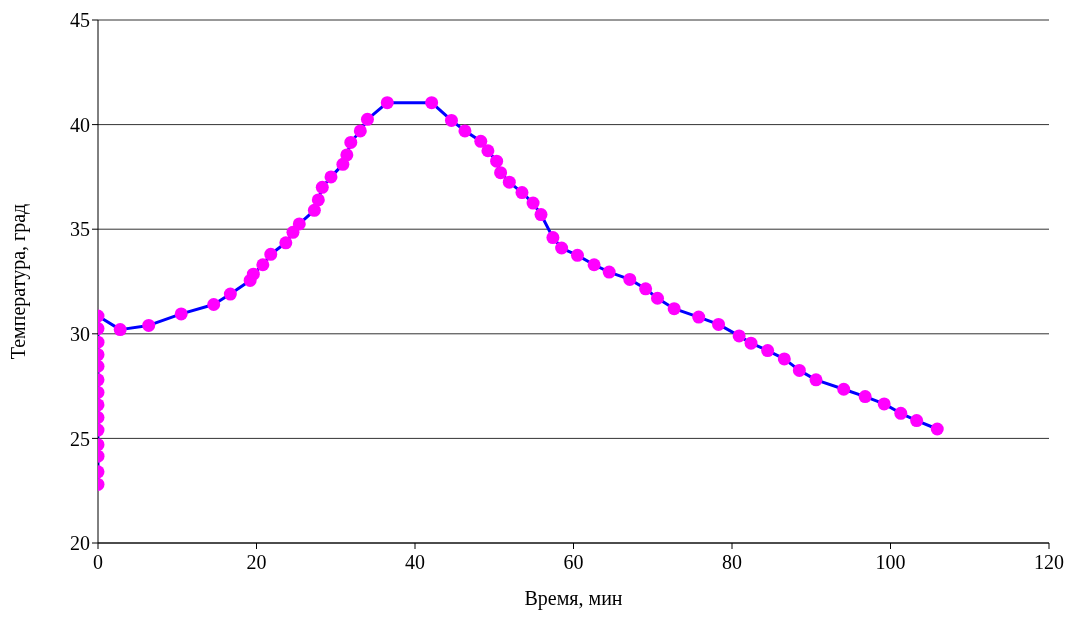 The height and width of the screenshot is (631, 1075). What do you see at coordinates (80, 438) in the screenshot?
I see `y-tick-label: 25` at bounding box center [80, 438].